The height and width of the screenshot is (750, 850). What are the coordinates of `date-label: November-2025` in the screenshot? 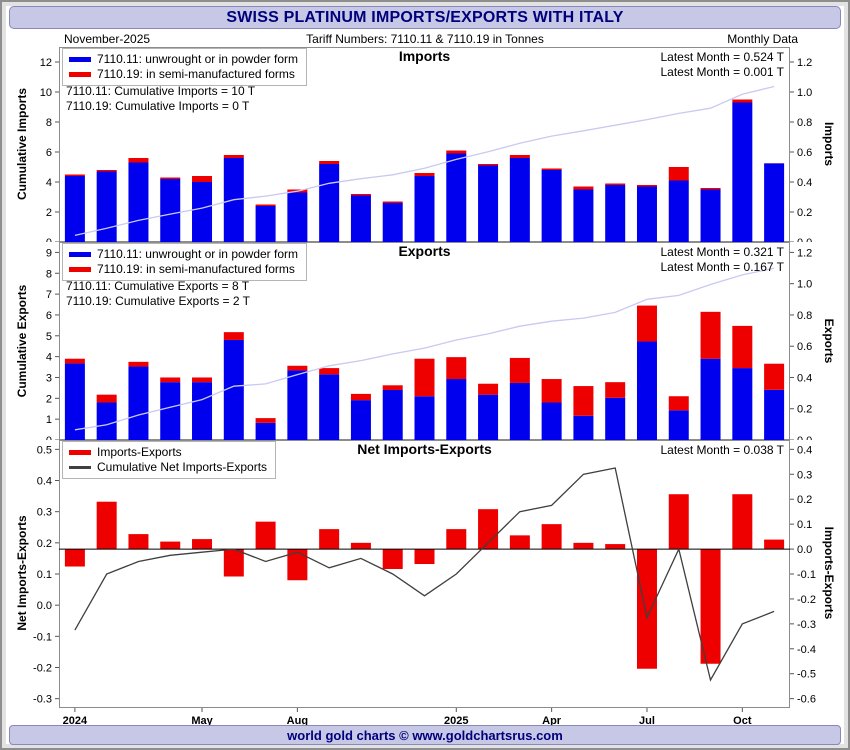 It's located at (107, 39).